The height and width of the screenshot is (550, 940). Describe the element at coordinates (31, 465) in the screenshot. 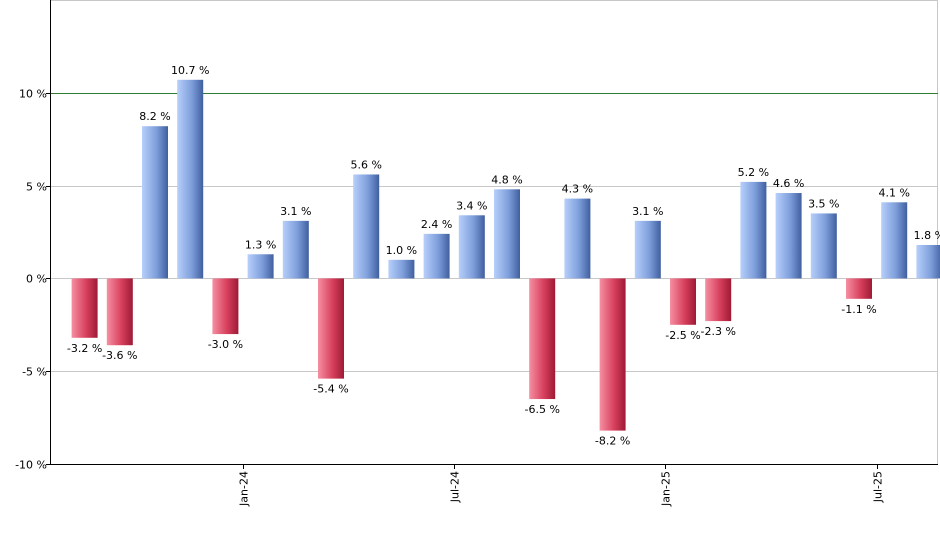

I see `y-tick-label: -10 %` at that location.